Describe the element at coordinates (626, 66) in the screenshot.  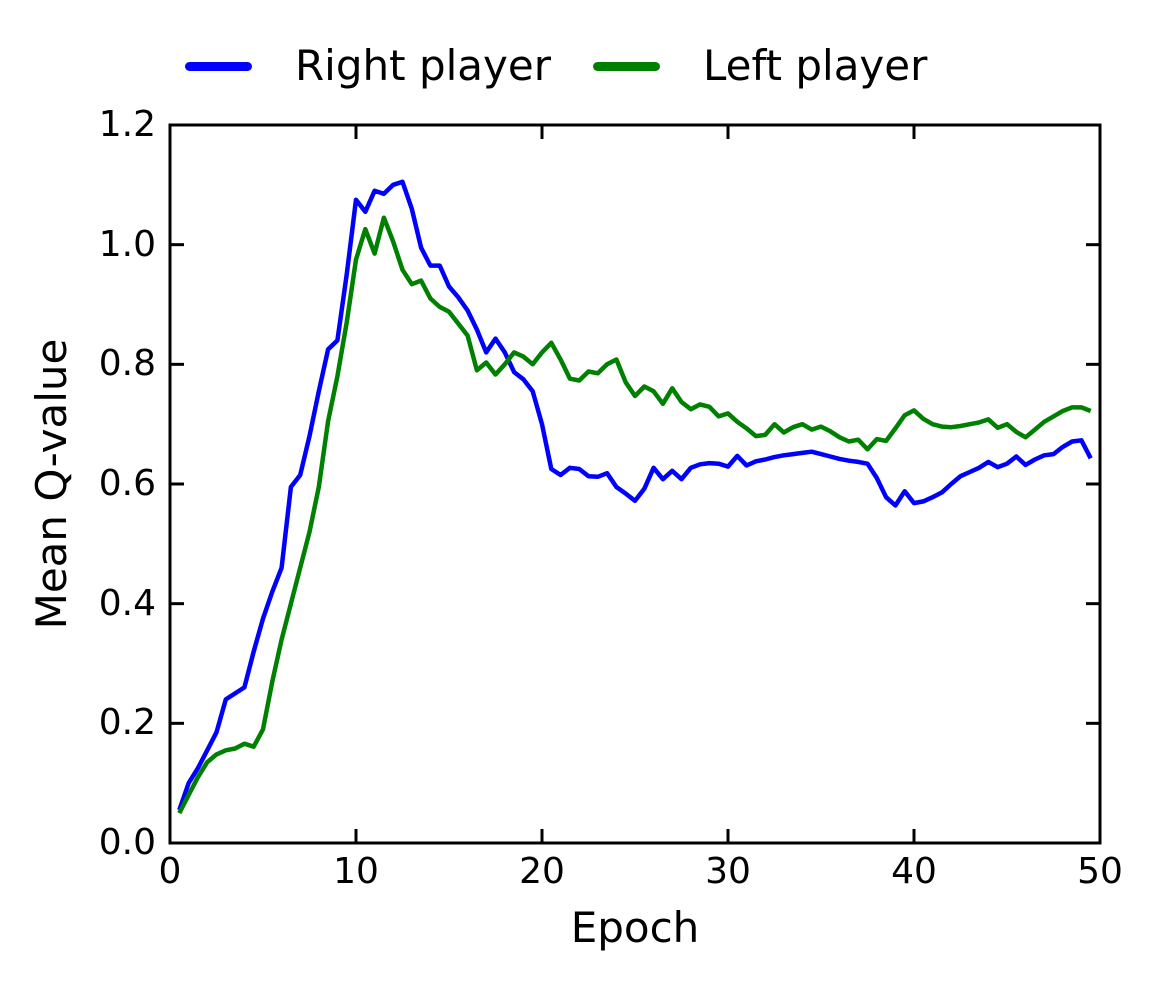
I see `legend-line-left-player-icon` at that location.